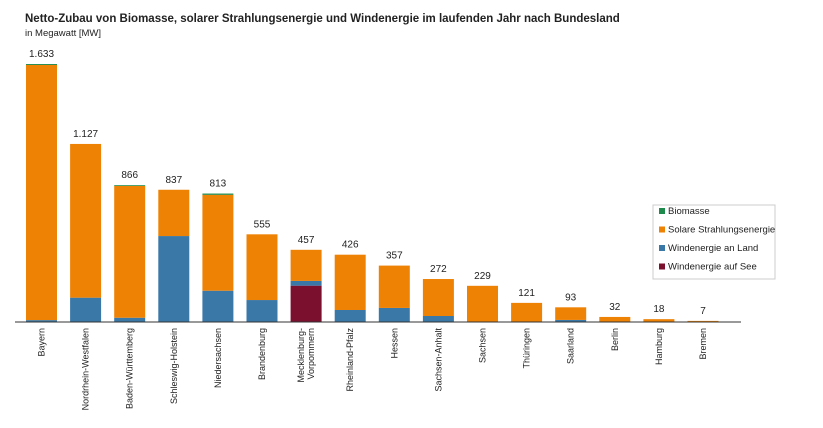  I want to click on category-label: Baden-Württemberg, so click(130, 368).